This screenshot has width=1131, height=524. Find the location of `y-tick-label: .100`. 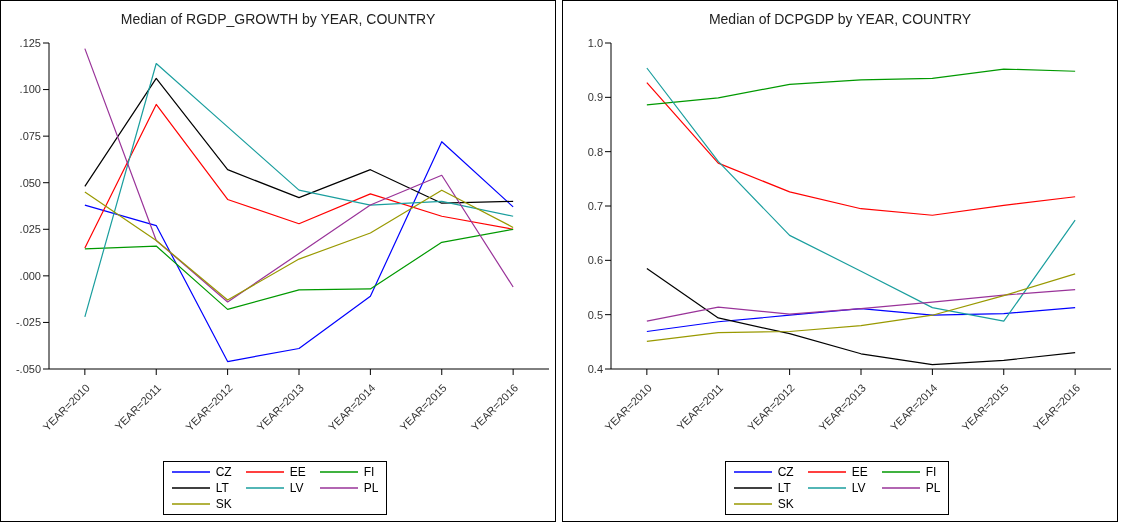

y-tick-label: .100 is located at coordinates (30, 89).